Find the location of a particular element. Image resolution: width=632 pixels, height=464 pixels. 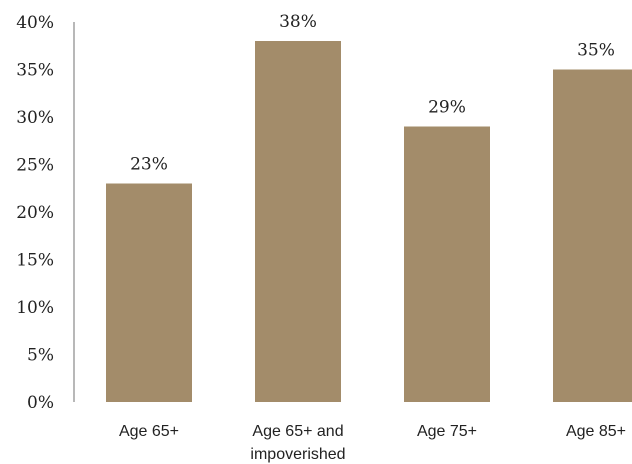

y-tick-label: 40% is located at coordinates (35, 23).